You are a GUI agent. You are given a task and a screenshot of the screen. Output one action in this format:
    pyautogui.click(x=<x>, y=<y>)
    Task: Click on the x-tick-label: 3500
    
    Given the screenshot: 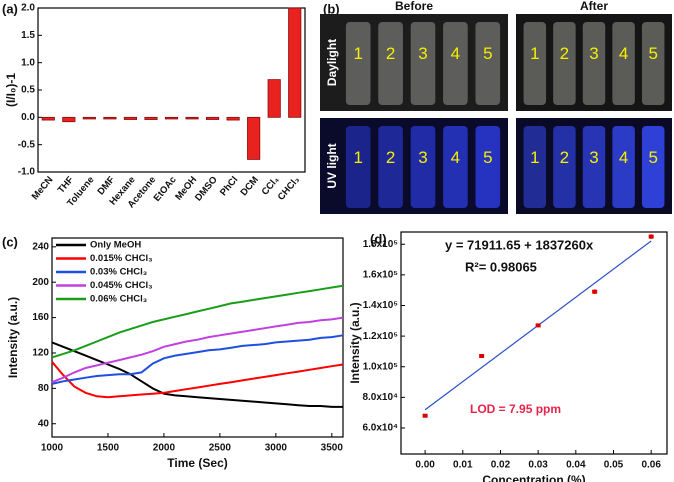 What is the action you would take?
    pyautogui.click(x=332, y=448)
    